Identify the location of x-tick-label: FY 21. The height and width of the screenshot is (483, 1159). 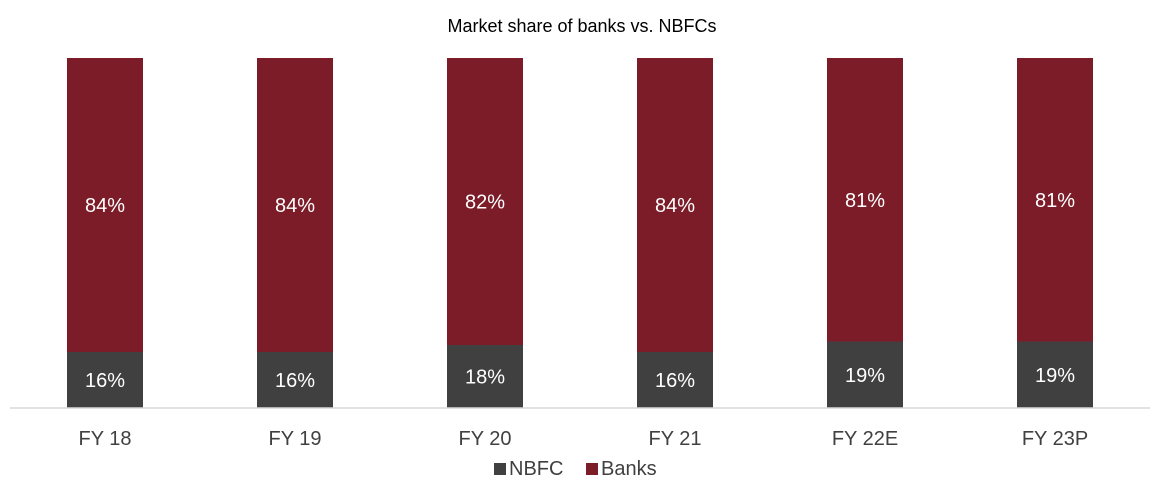
(675, 439).